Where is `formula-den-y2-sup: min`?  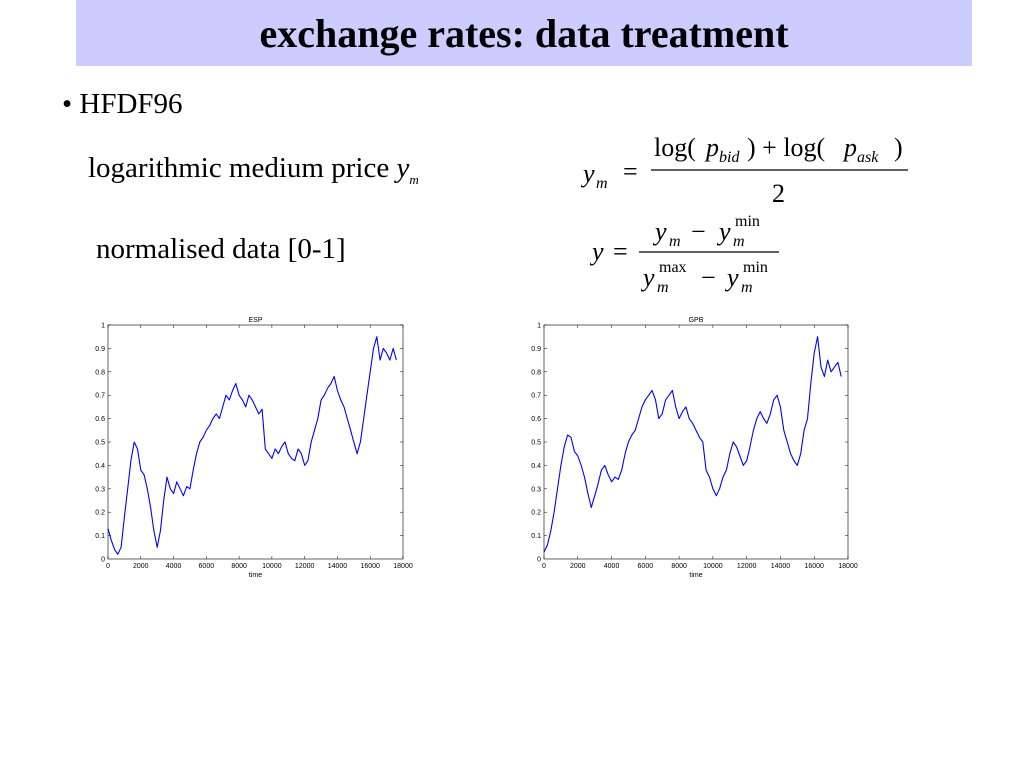 formula-den-y2-sup: min is located at coordinates (755, 267).